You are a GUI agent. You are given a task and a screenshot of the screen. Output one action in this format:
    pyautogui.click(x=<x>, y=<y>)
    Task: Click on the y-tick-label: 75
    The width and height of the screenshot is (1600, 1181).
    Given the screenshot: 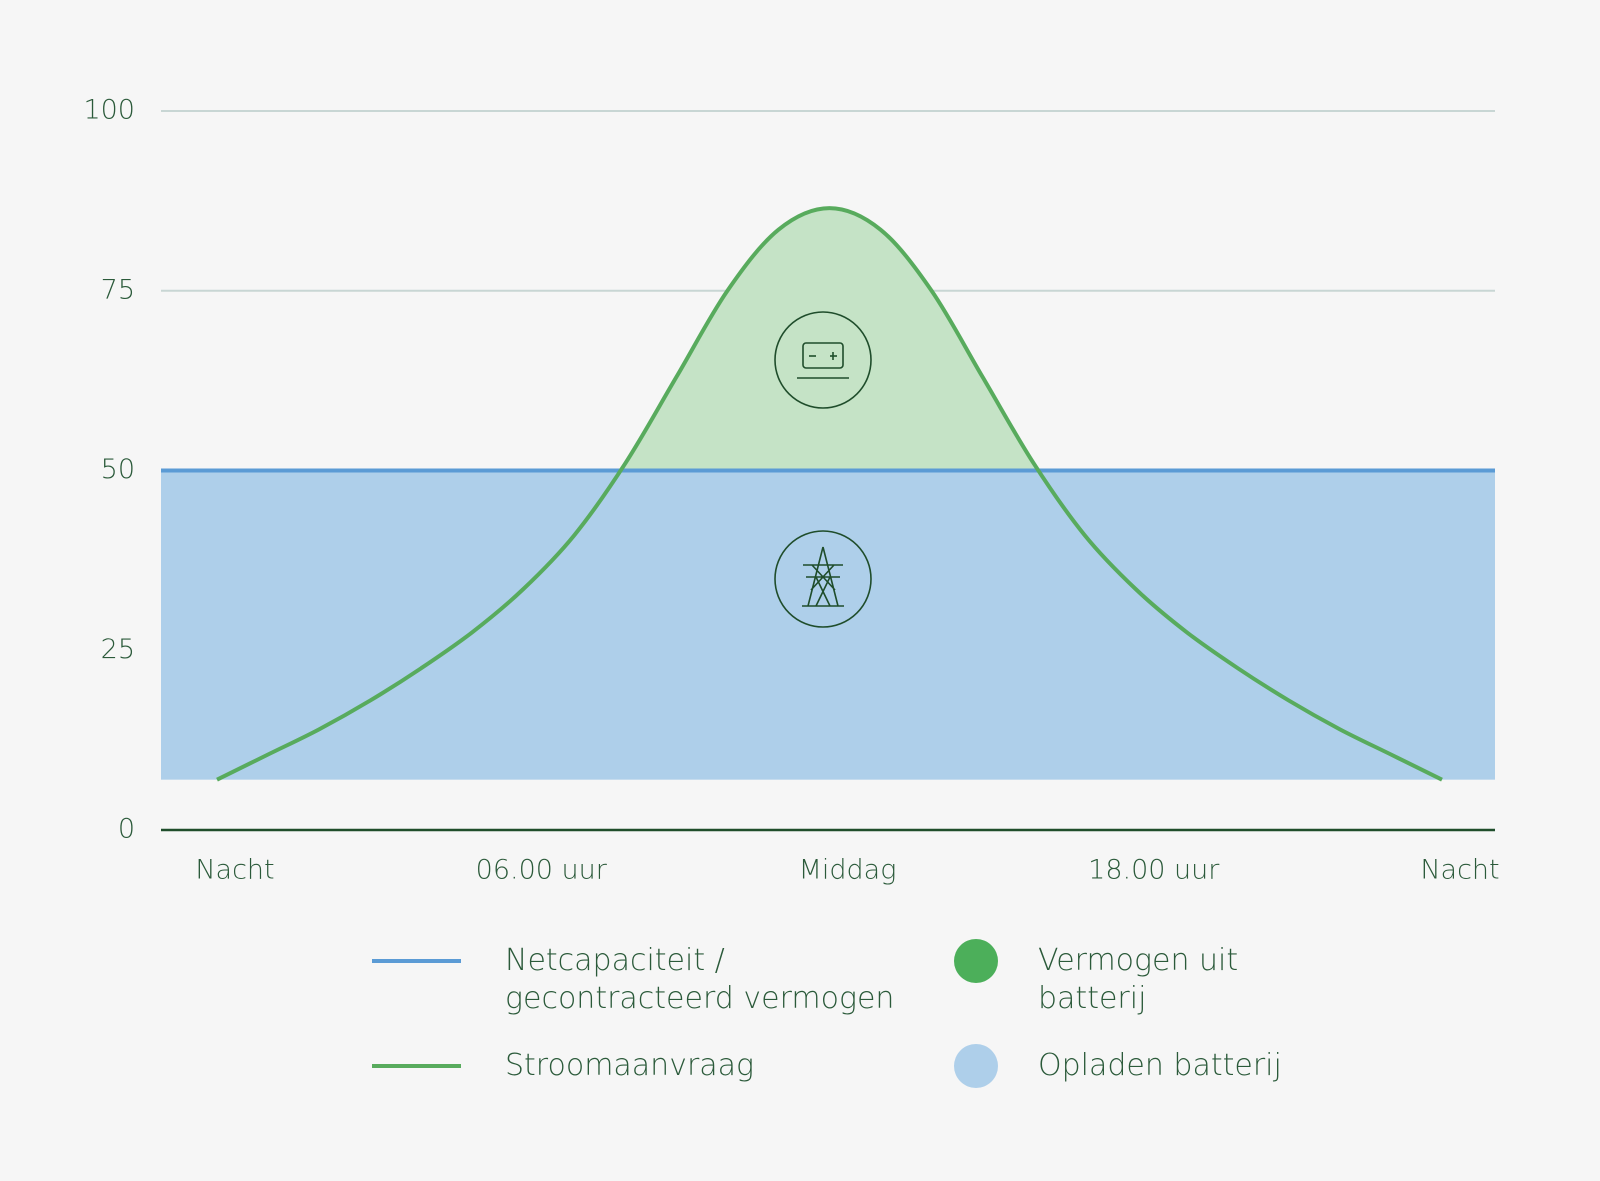 What is the action you would take?
    pyautogui.click(x=118, y=289)
    